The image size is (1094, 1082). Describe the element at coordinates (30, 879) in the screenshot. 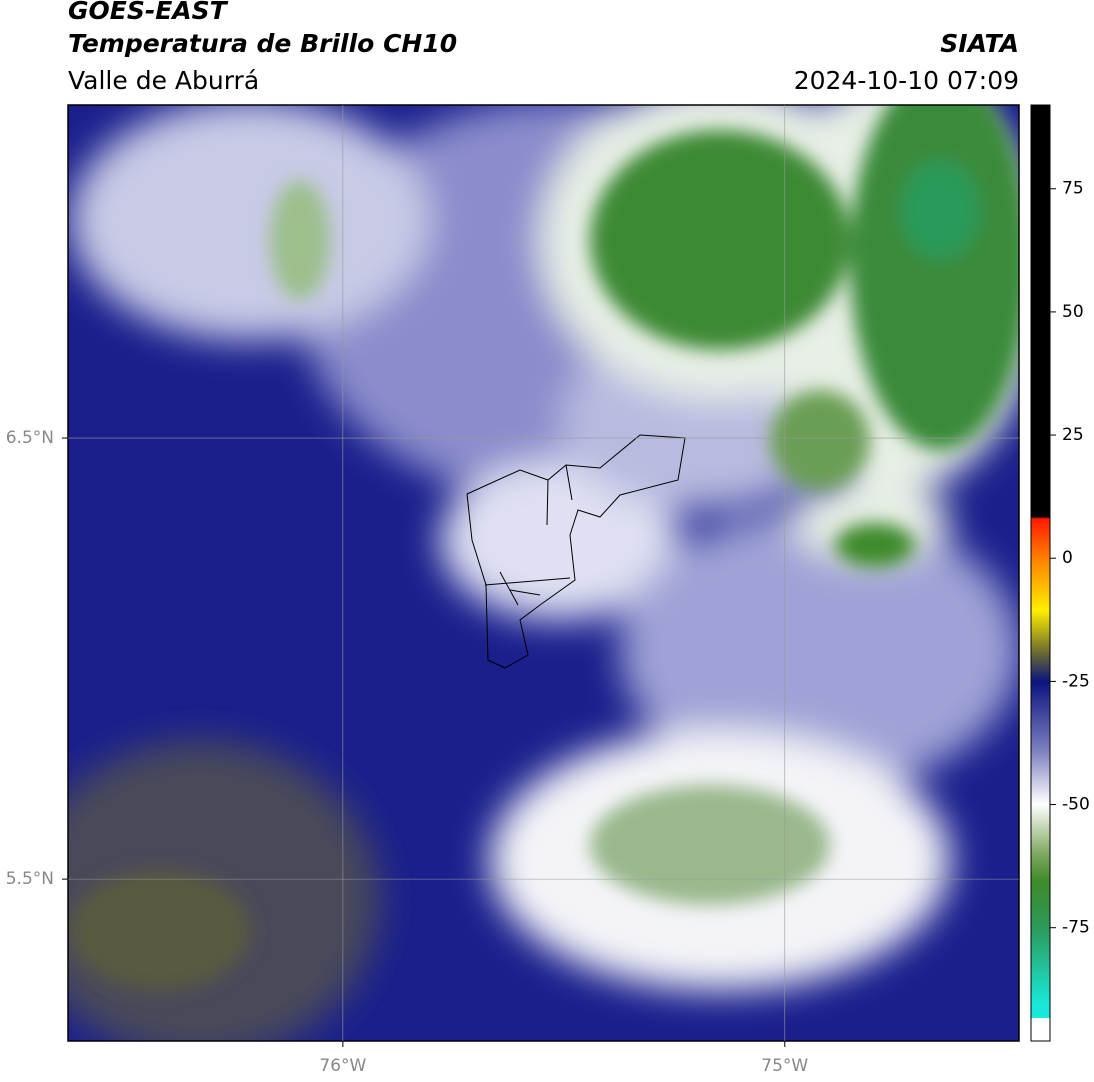

I see `y-tick-label: 5.5°N` at that location.